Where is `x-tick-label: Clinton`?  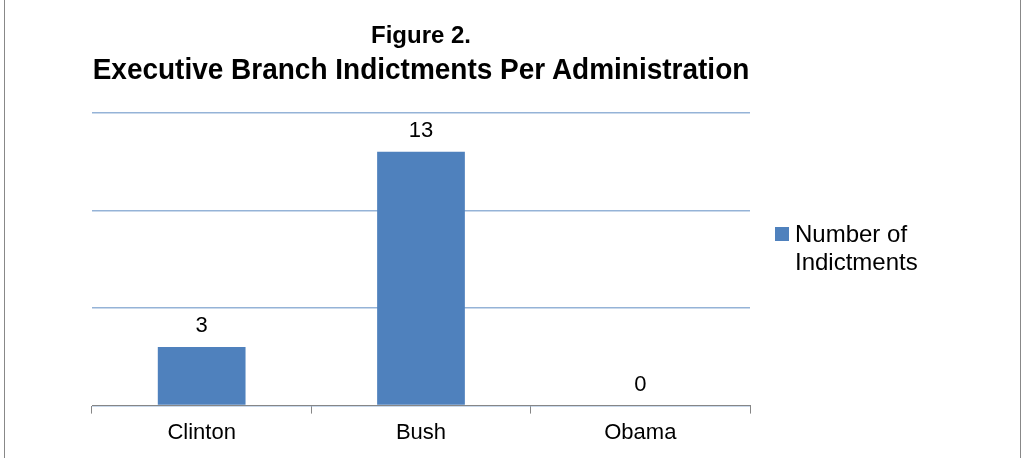
x-tick-label: Clinton is located at coordinates (201, 431).